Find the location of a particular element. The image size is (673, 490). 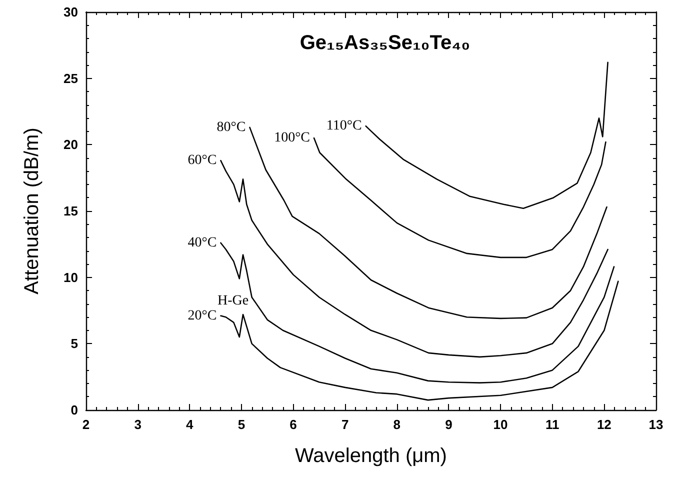

x-tick-label: 5 is located at coordinates (242, 424).